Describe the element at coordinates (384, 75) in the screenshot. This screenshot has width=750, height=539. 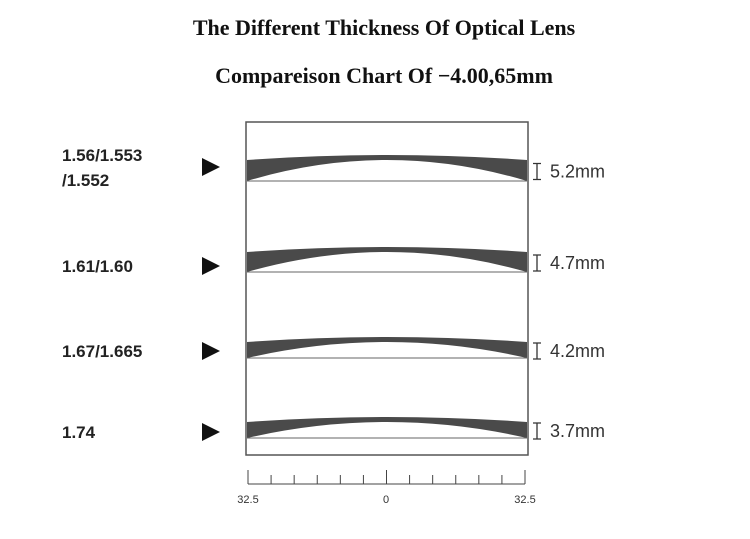
I see `subtitle: Compareison Chart Of −4.00,65mm` at that location.